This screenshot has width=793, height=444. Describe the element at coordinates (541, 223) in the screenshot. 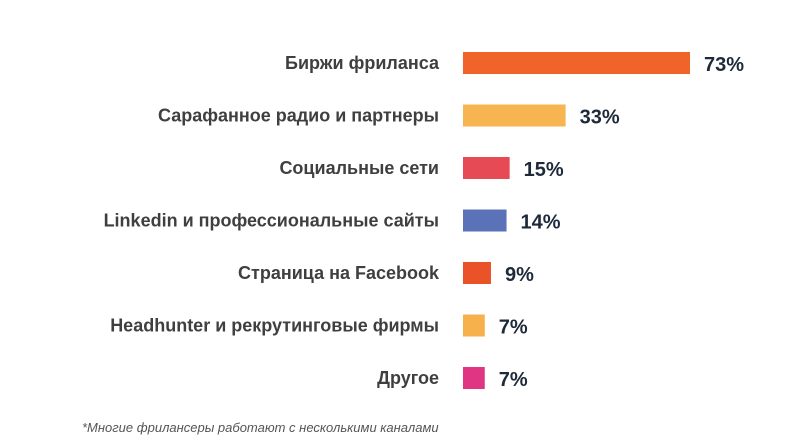

I see `value-label: 14%` at that location.